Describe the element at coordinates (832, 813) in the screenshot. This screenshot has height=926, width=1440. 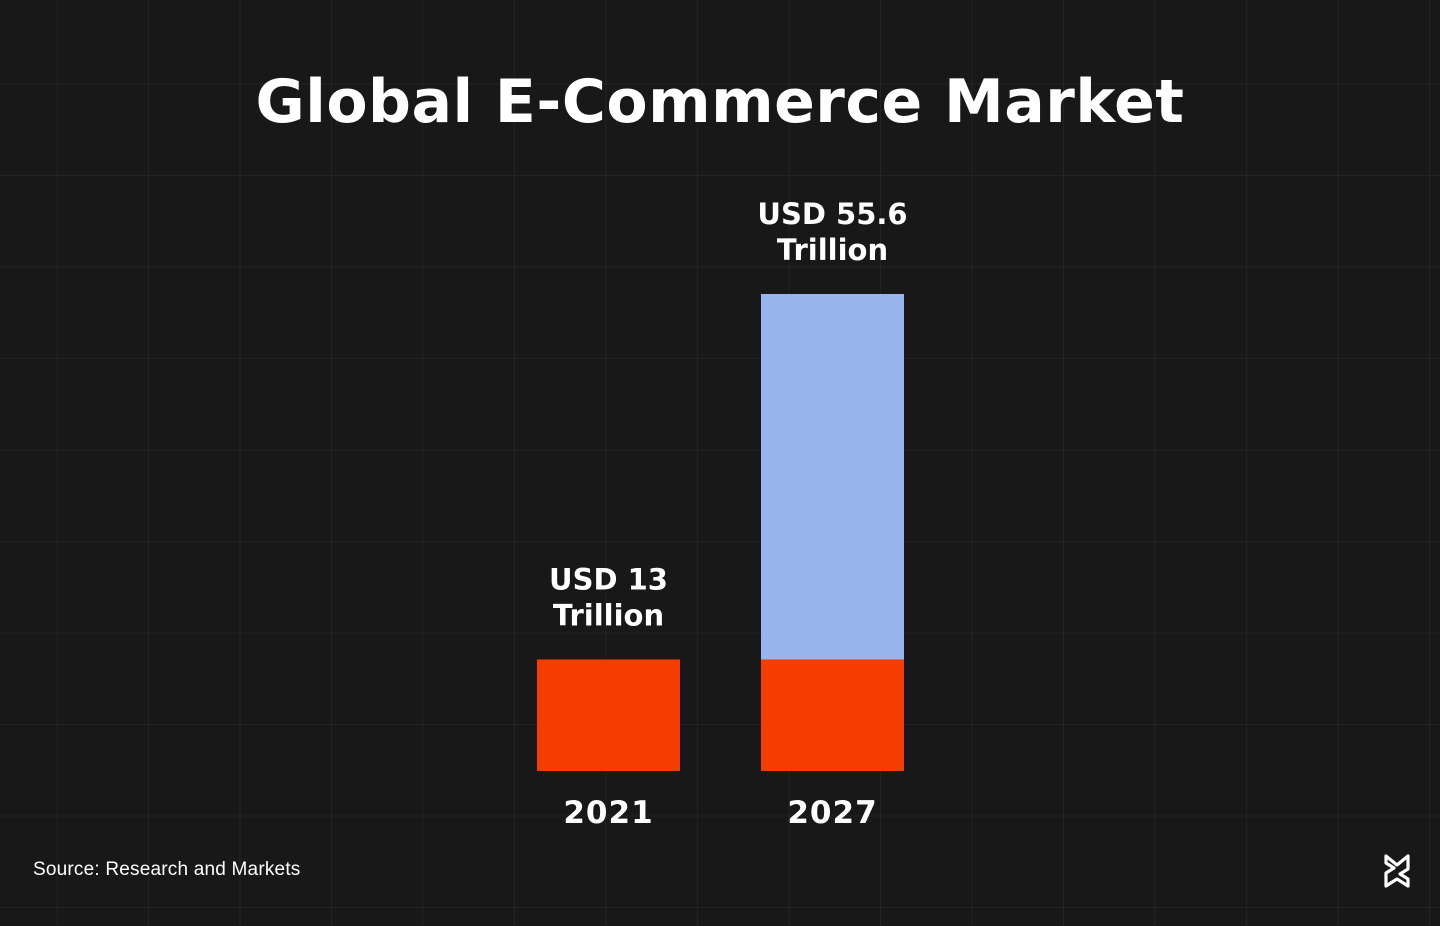
I see `x-tick-label-2027: 2027` at that location.